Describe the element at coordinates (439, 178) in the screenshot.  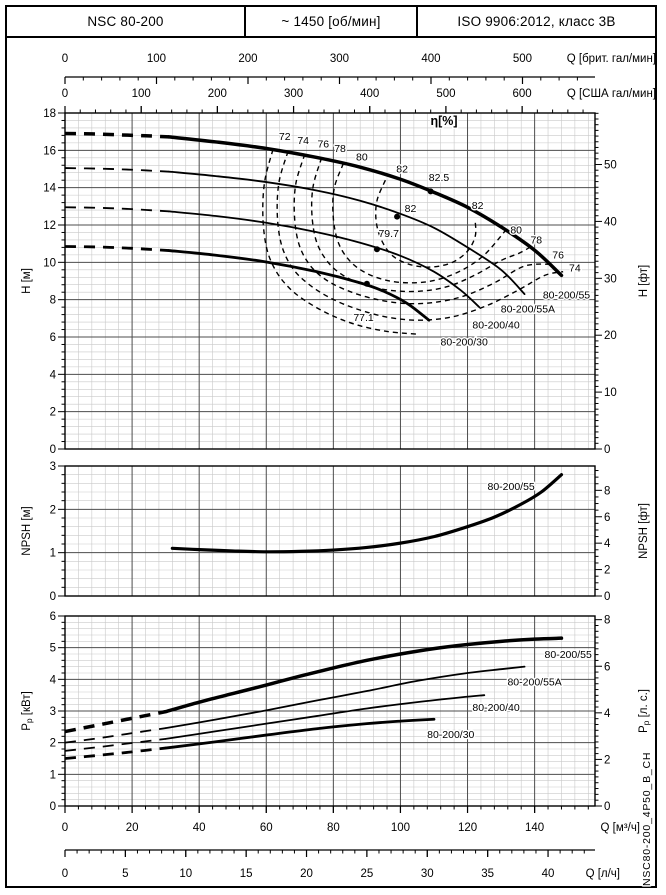
I see `eta-label: 82.5` at that location.